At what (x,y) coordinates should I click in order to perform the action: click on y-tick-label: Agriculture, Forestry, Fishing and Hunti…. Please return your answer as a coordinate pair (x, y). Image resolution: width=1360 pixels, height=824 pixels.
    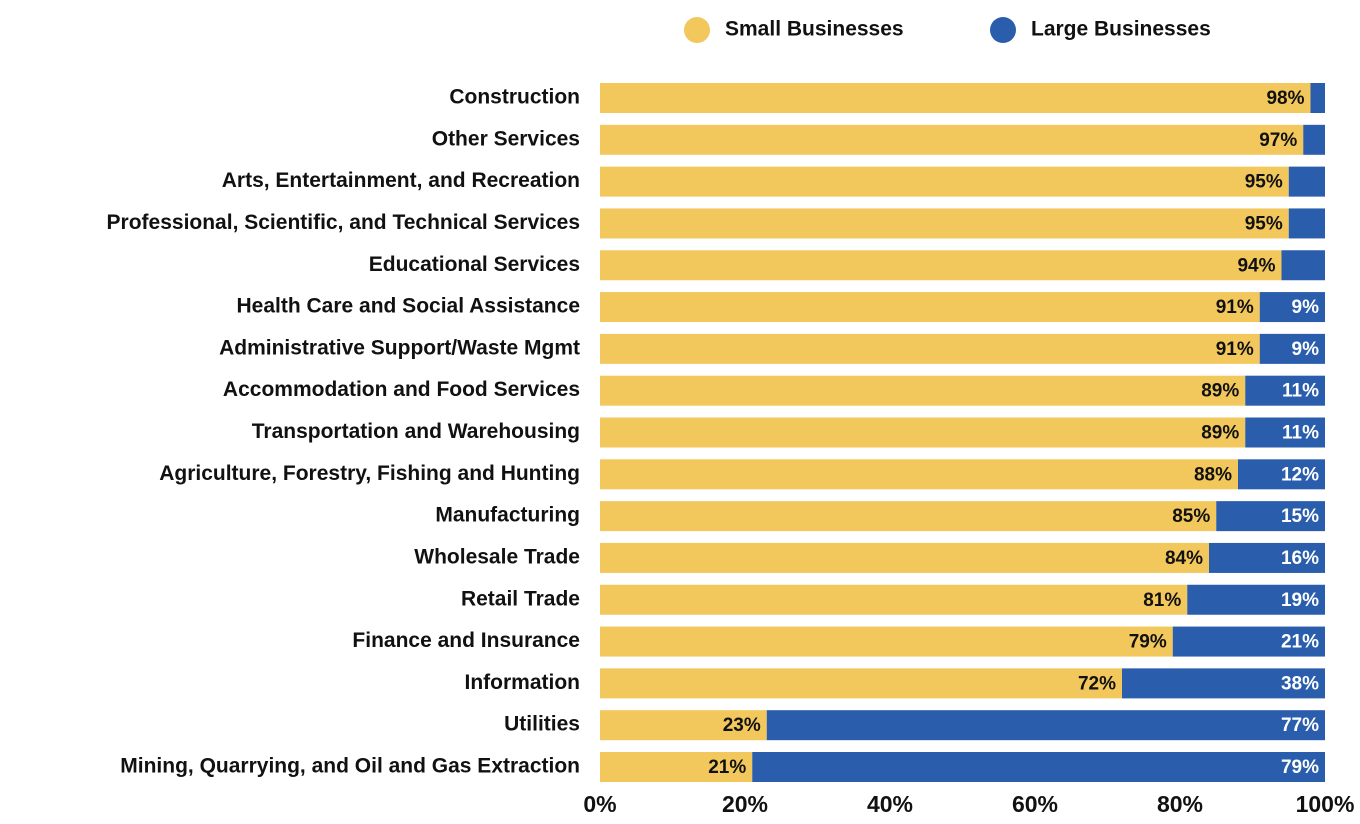
    Looking at the image, I should click on (369, 473).